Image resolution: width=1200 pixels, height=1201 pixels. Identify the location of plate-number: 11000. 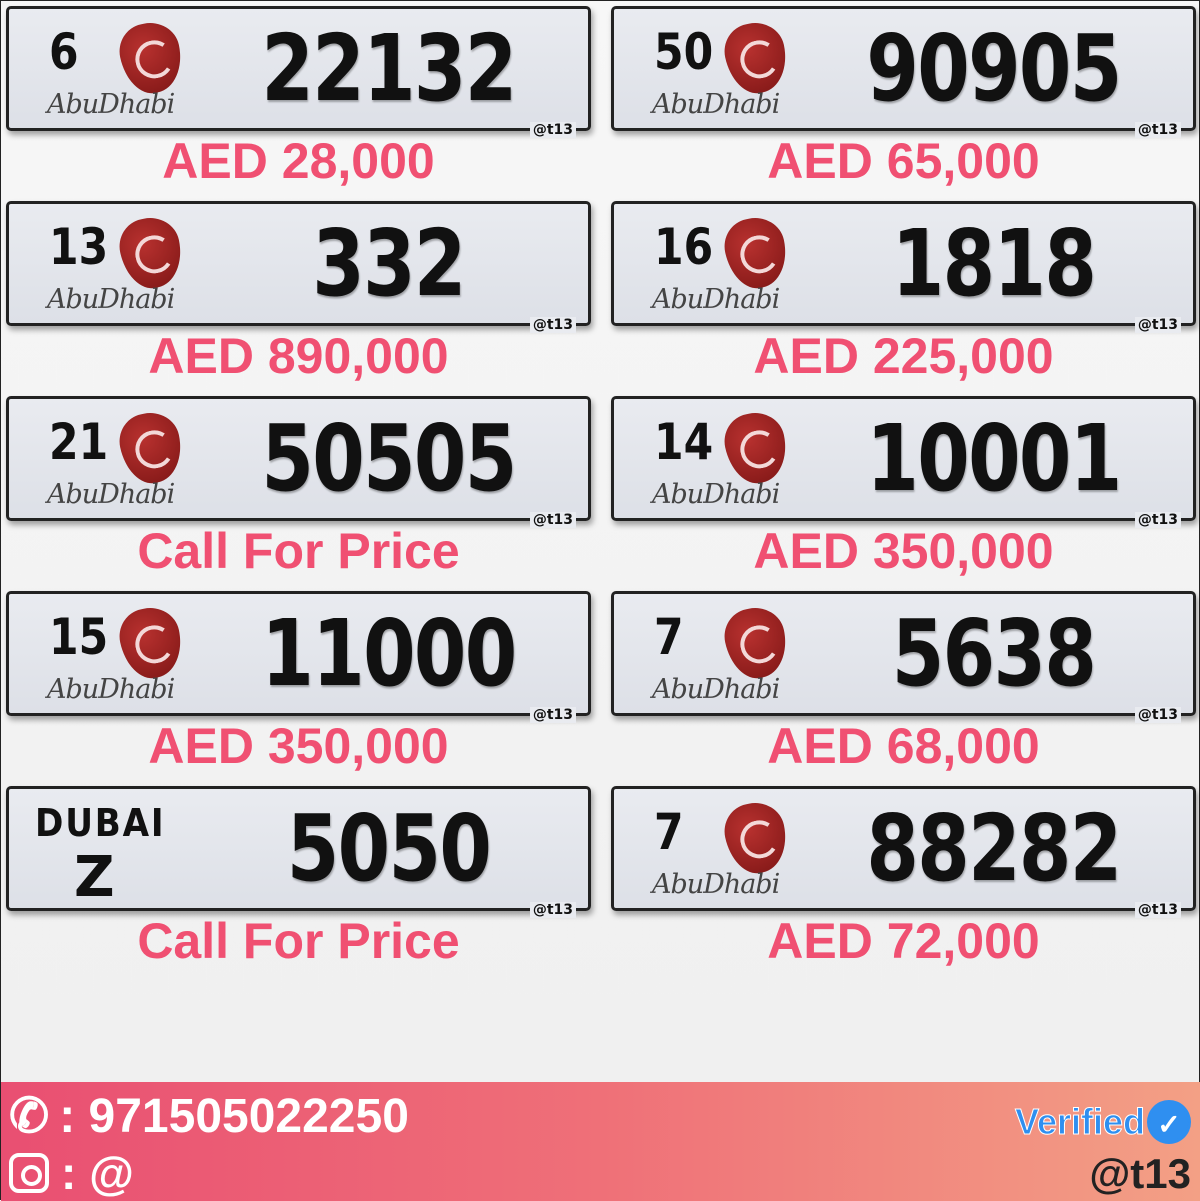
(389, 653).